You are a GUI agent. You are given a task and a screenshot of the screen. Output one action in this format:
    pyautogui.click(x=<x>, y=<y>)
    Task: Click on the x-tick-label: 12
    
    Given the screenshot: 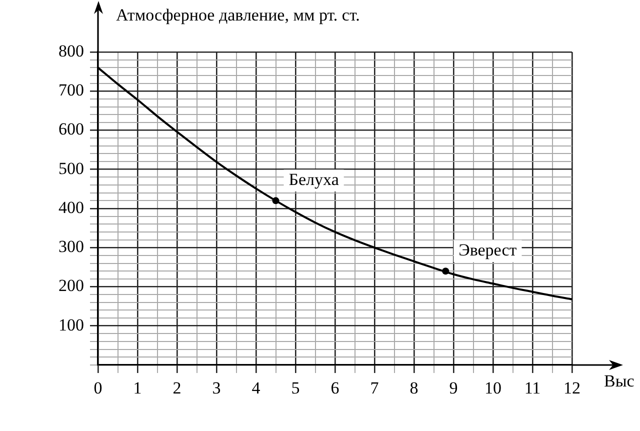 What is the action you would take?
    pyautogui.click(x=572, y=388)
    